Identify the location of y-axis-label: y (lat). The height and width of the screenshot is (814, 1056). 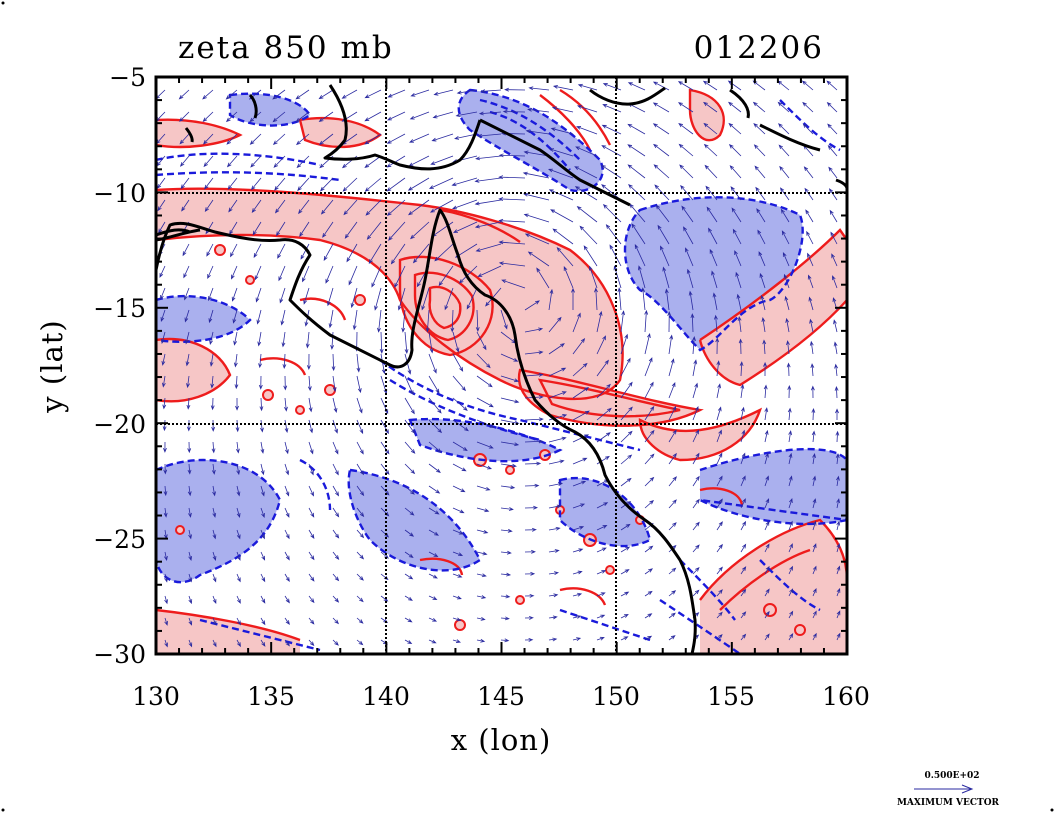
(52, 366).